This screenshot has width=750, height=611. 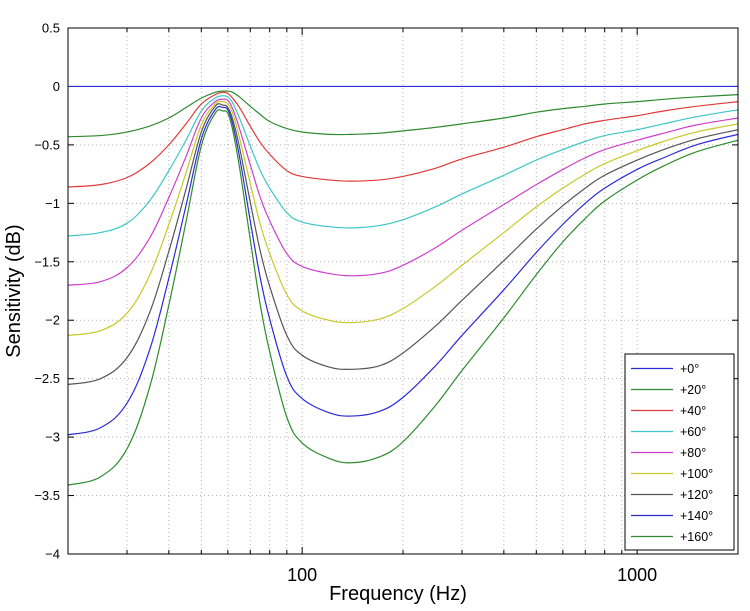 What do you see at coordinates (696, 495) in the screenshot?
I see `legend-label: +120°` at bounding box center [696, 495].